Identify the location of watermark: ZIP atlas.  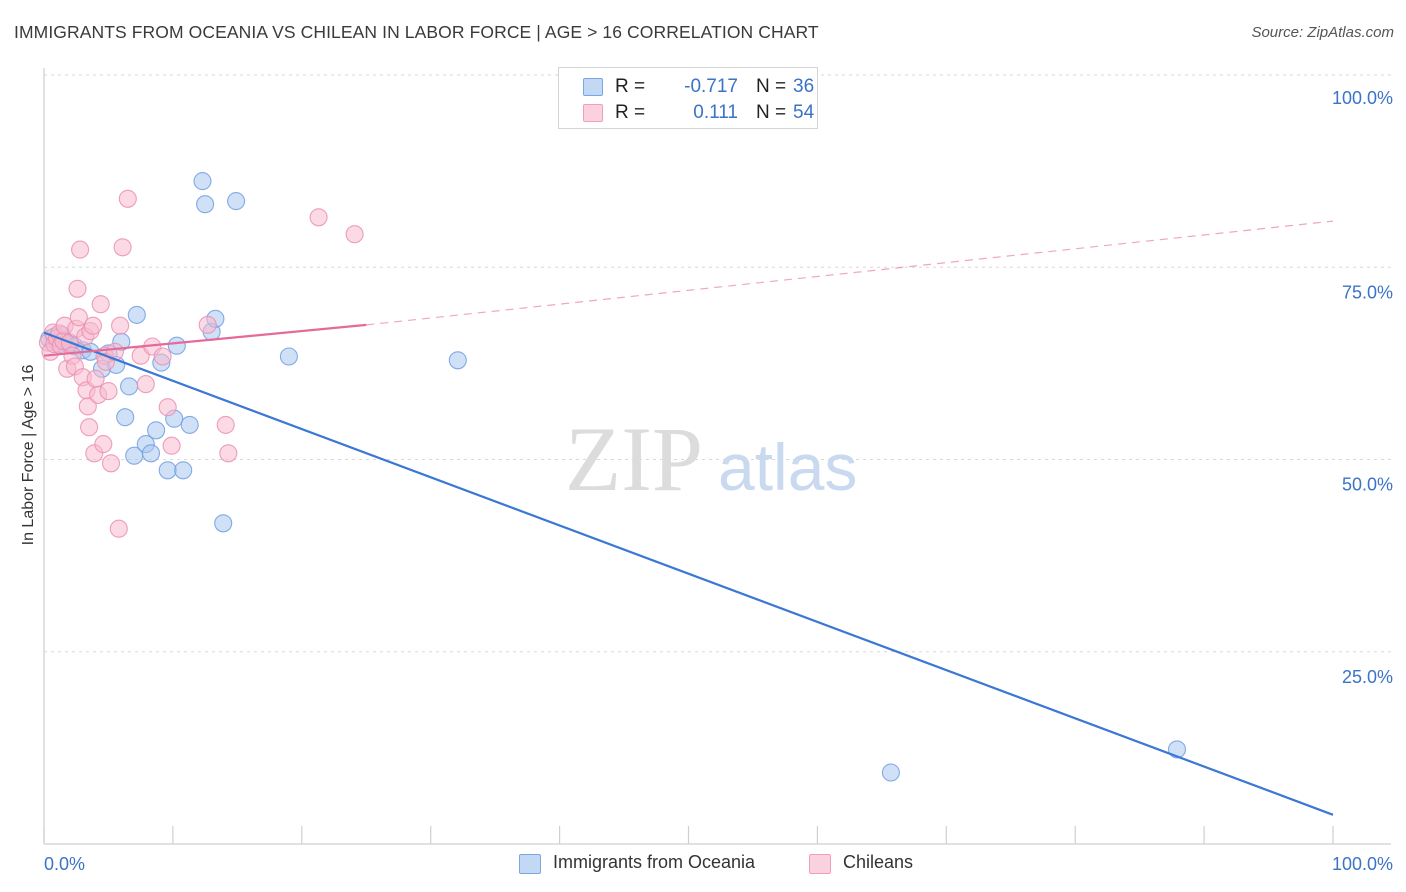
(711, 459).